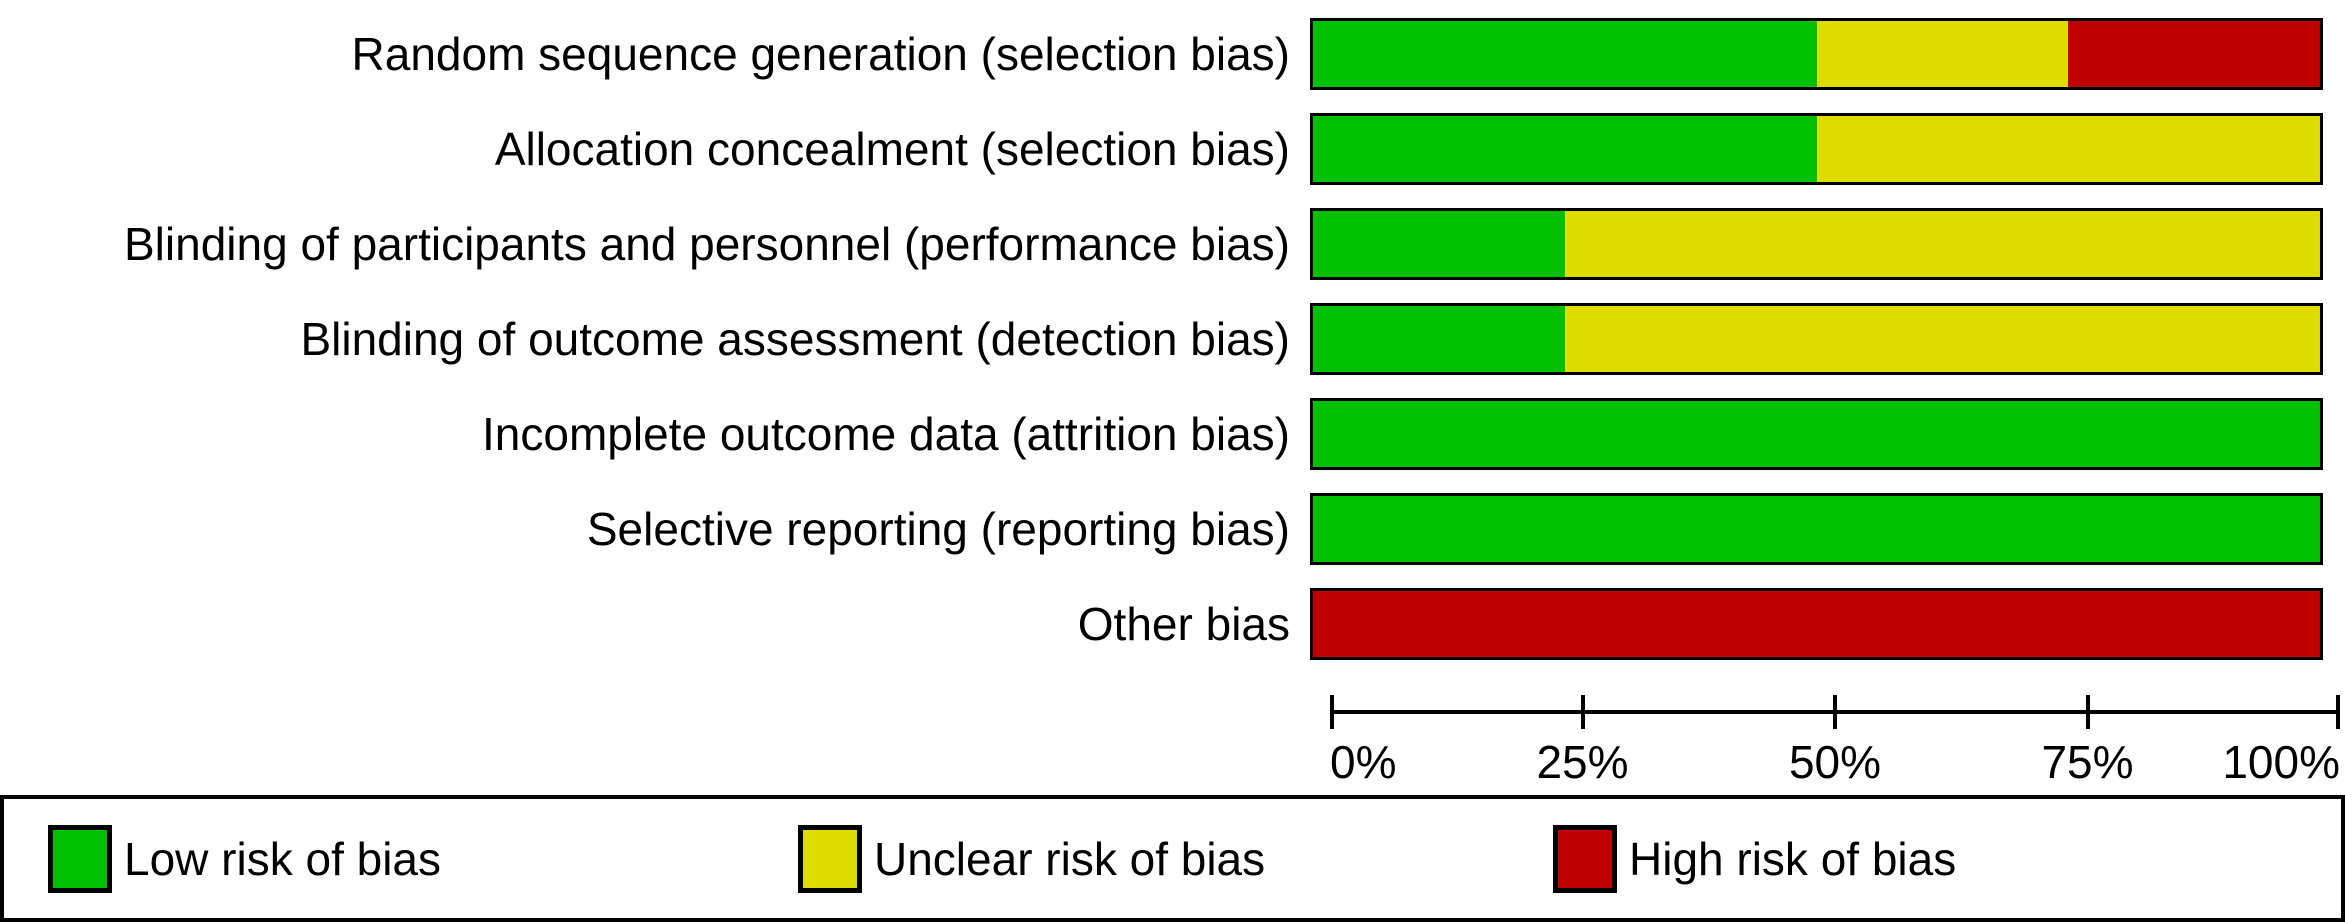 The height and width of the screenshot is (922, 2345). I want to click on chart-row: Allocation concealment (selection bias), so click(1172, 148).